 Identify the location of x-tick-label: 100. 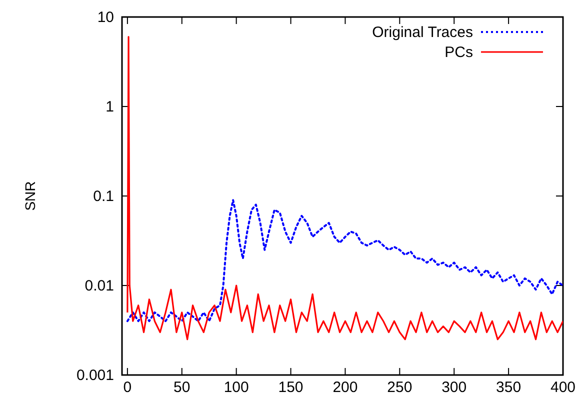
(236, 387).